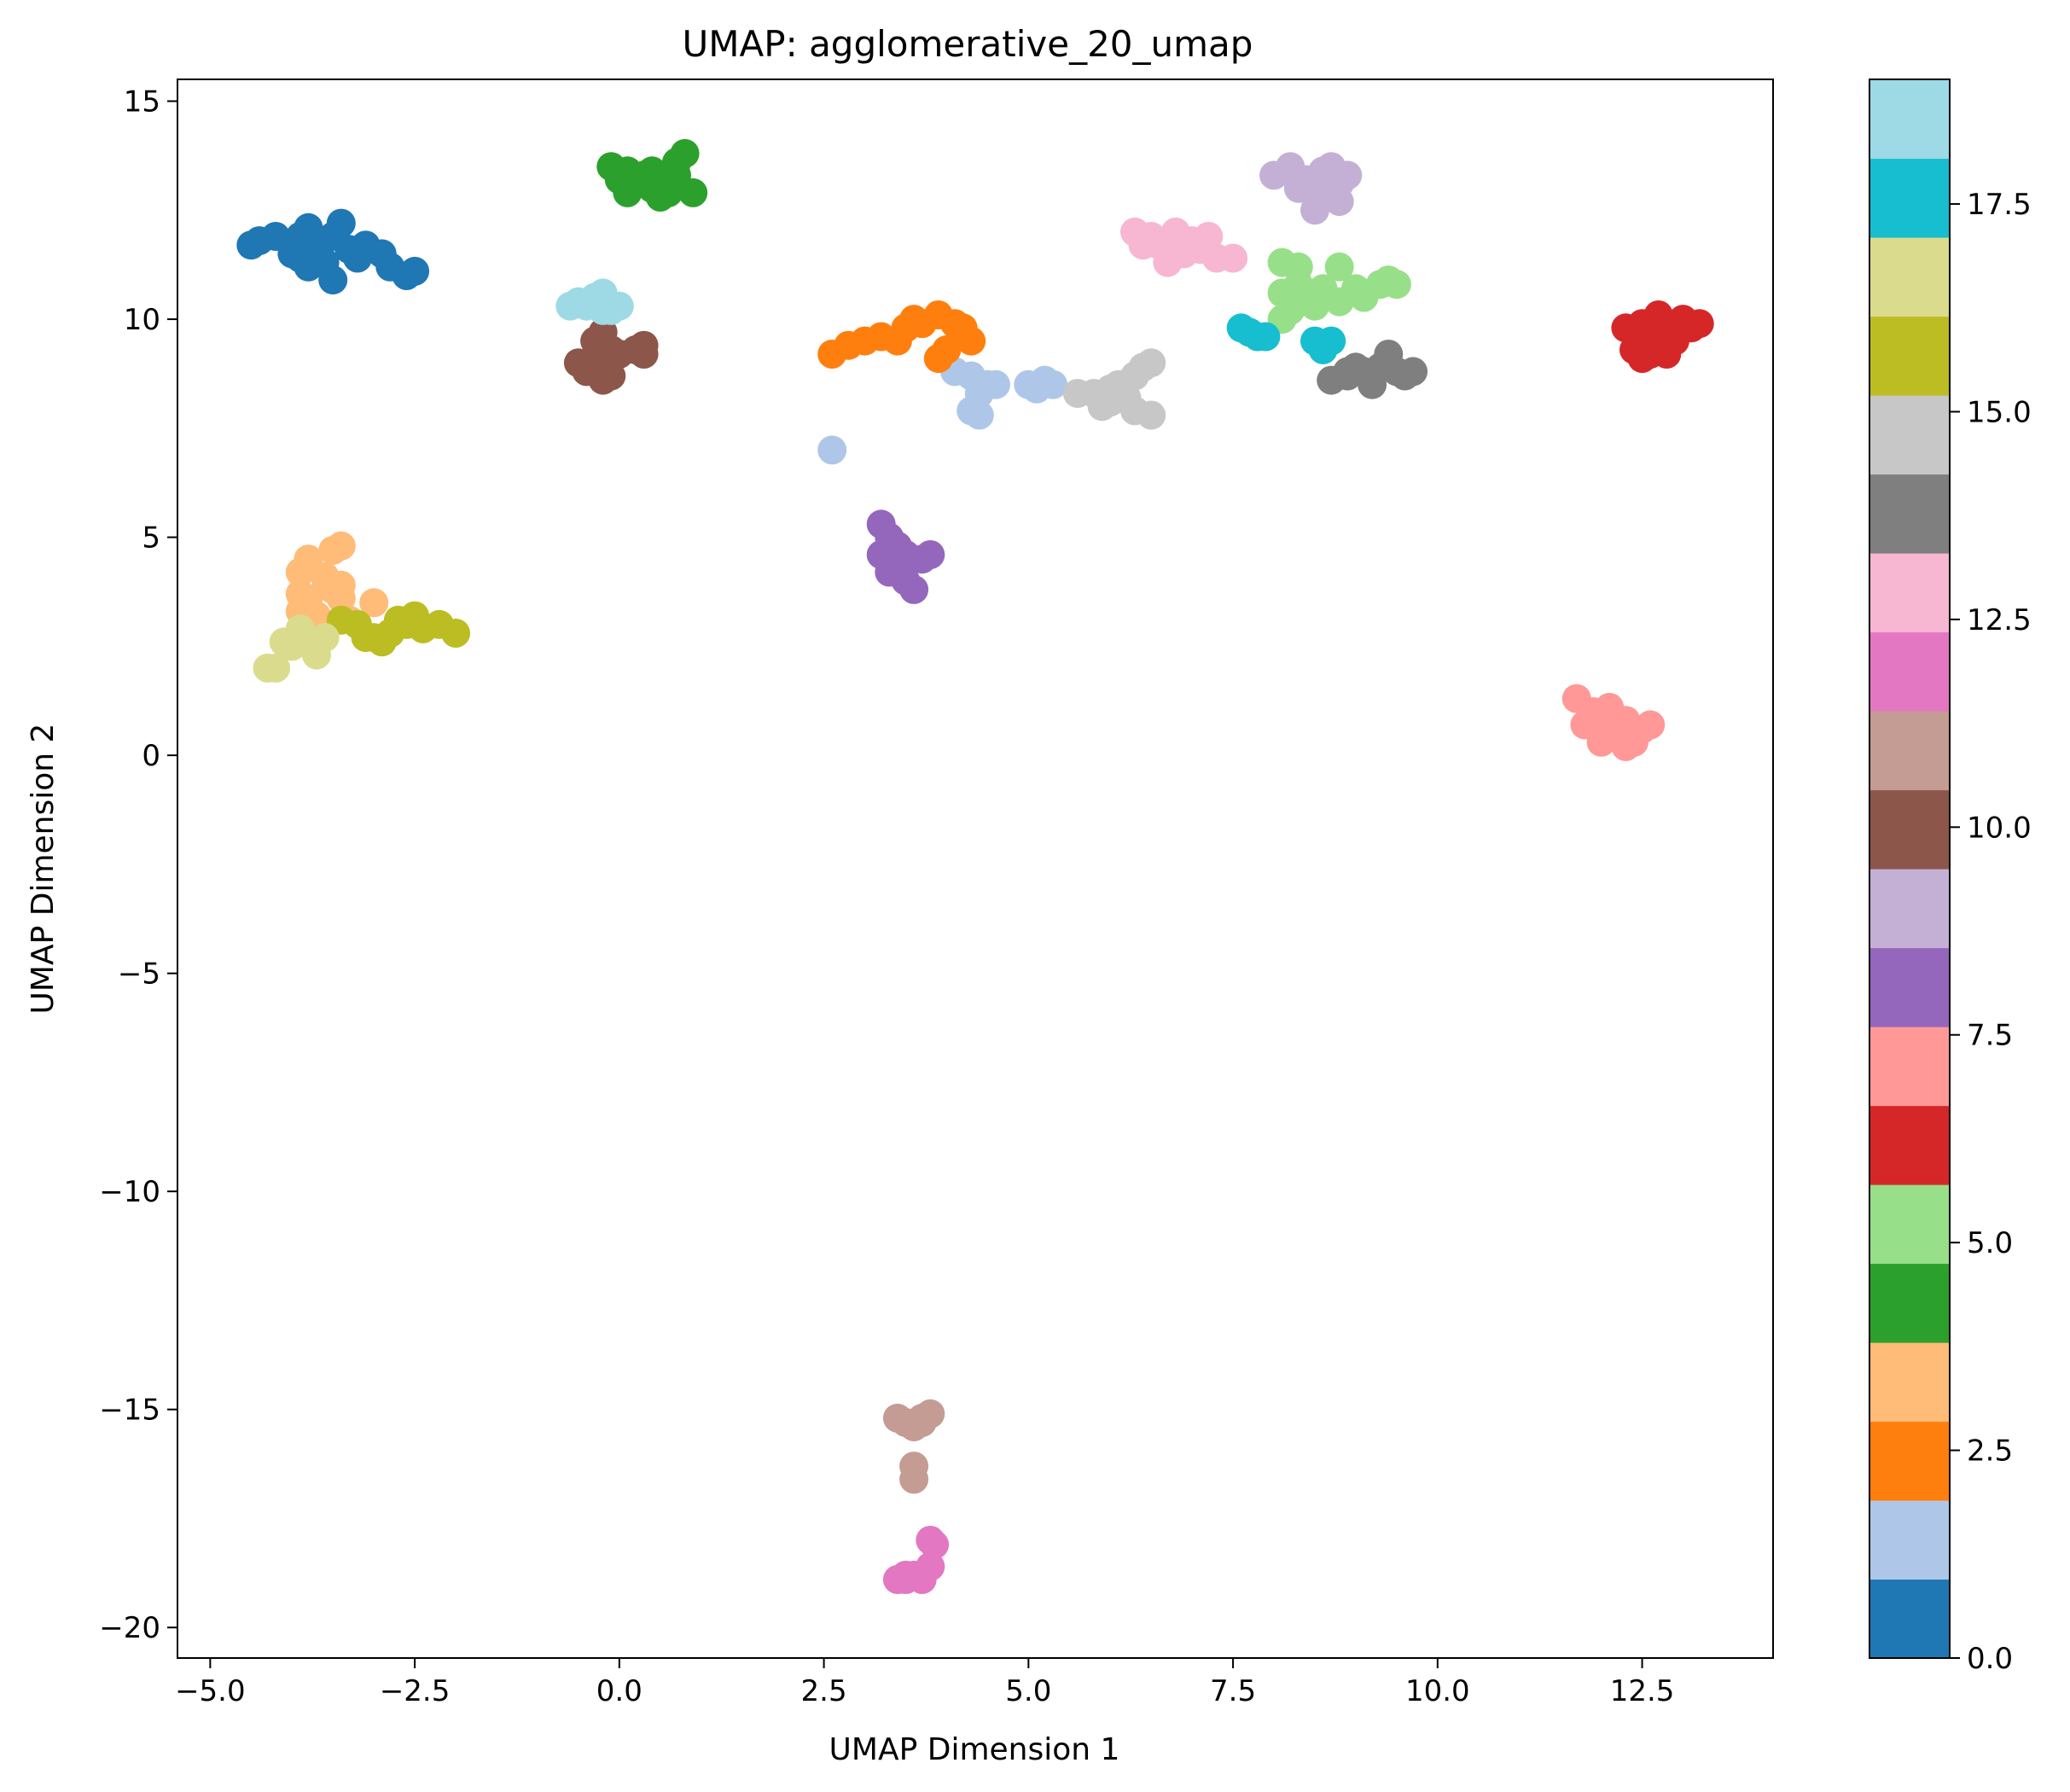 The width and height of the screenshot is (2070, 1792). Describe the element at coordinates (1990, 1036) in the screenshot. I see `colorbar-tick-label: 7.5` at that location.